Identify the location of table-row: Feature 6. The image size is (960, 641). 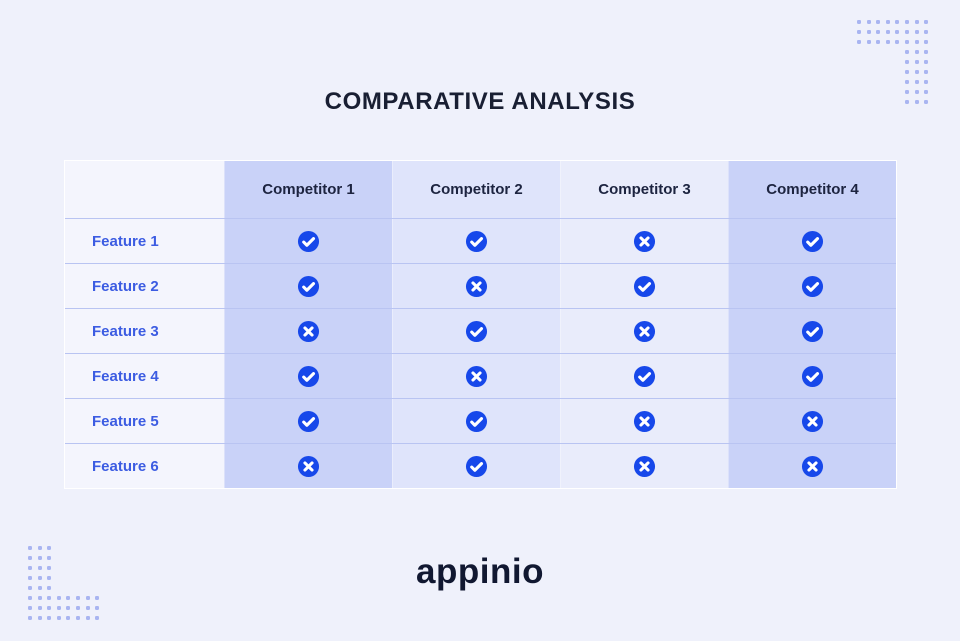
(480, 465).